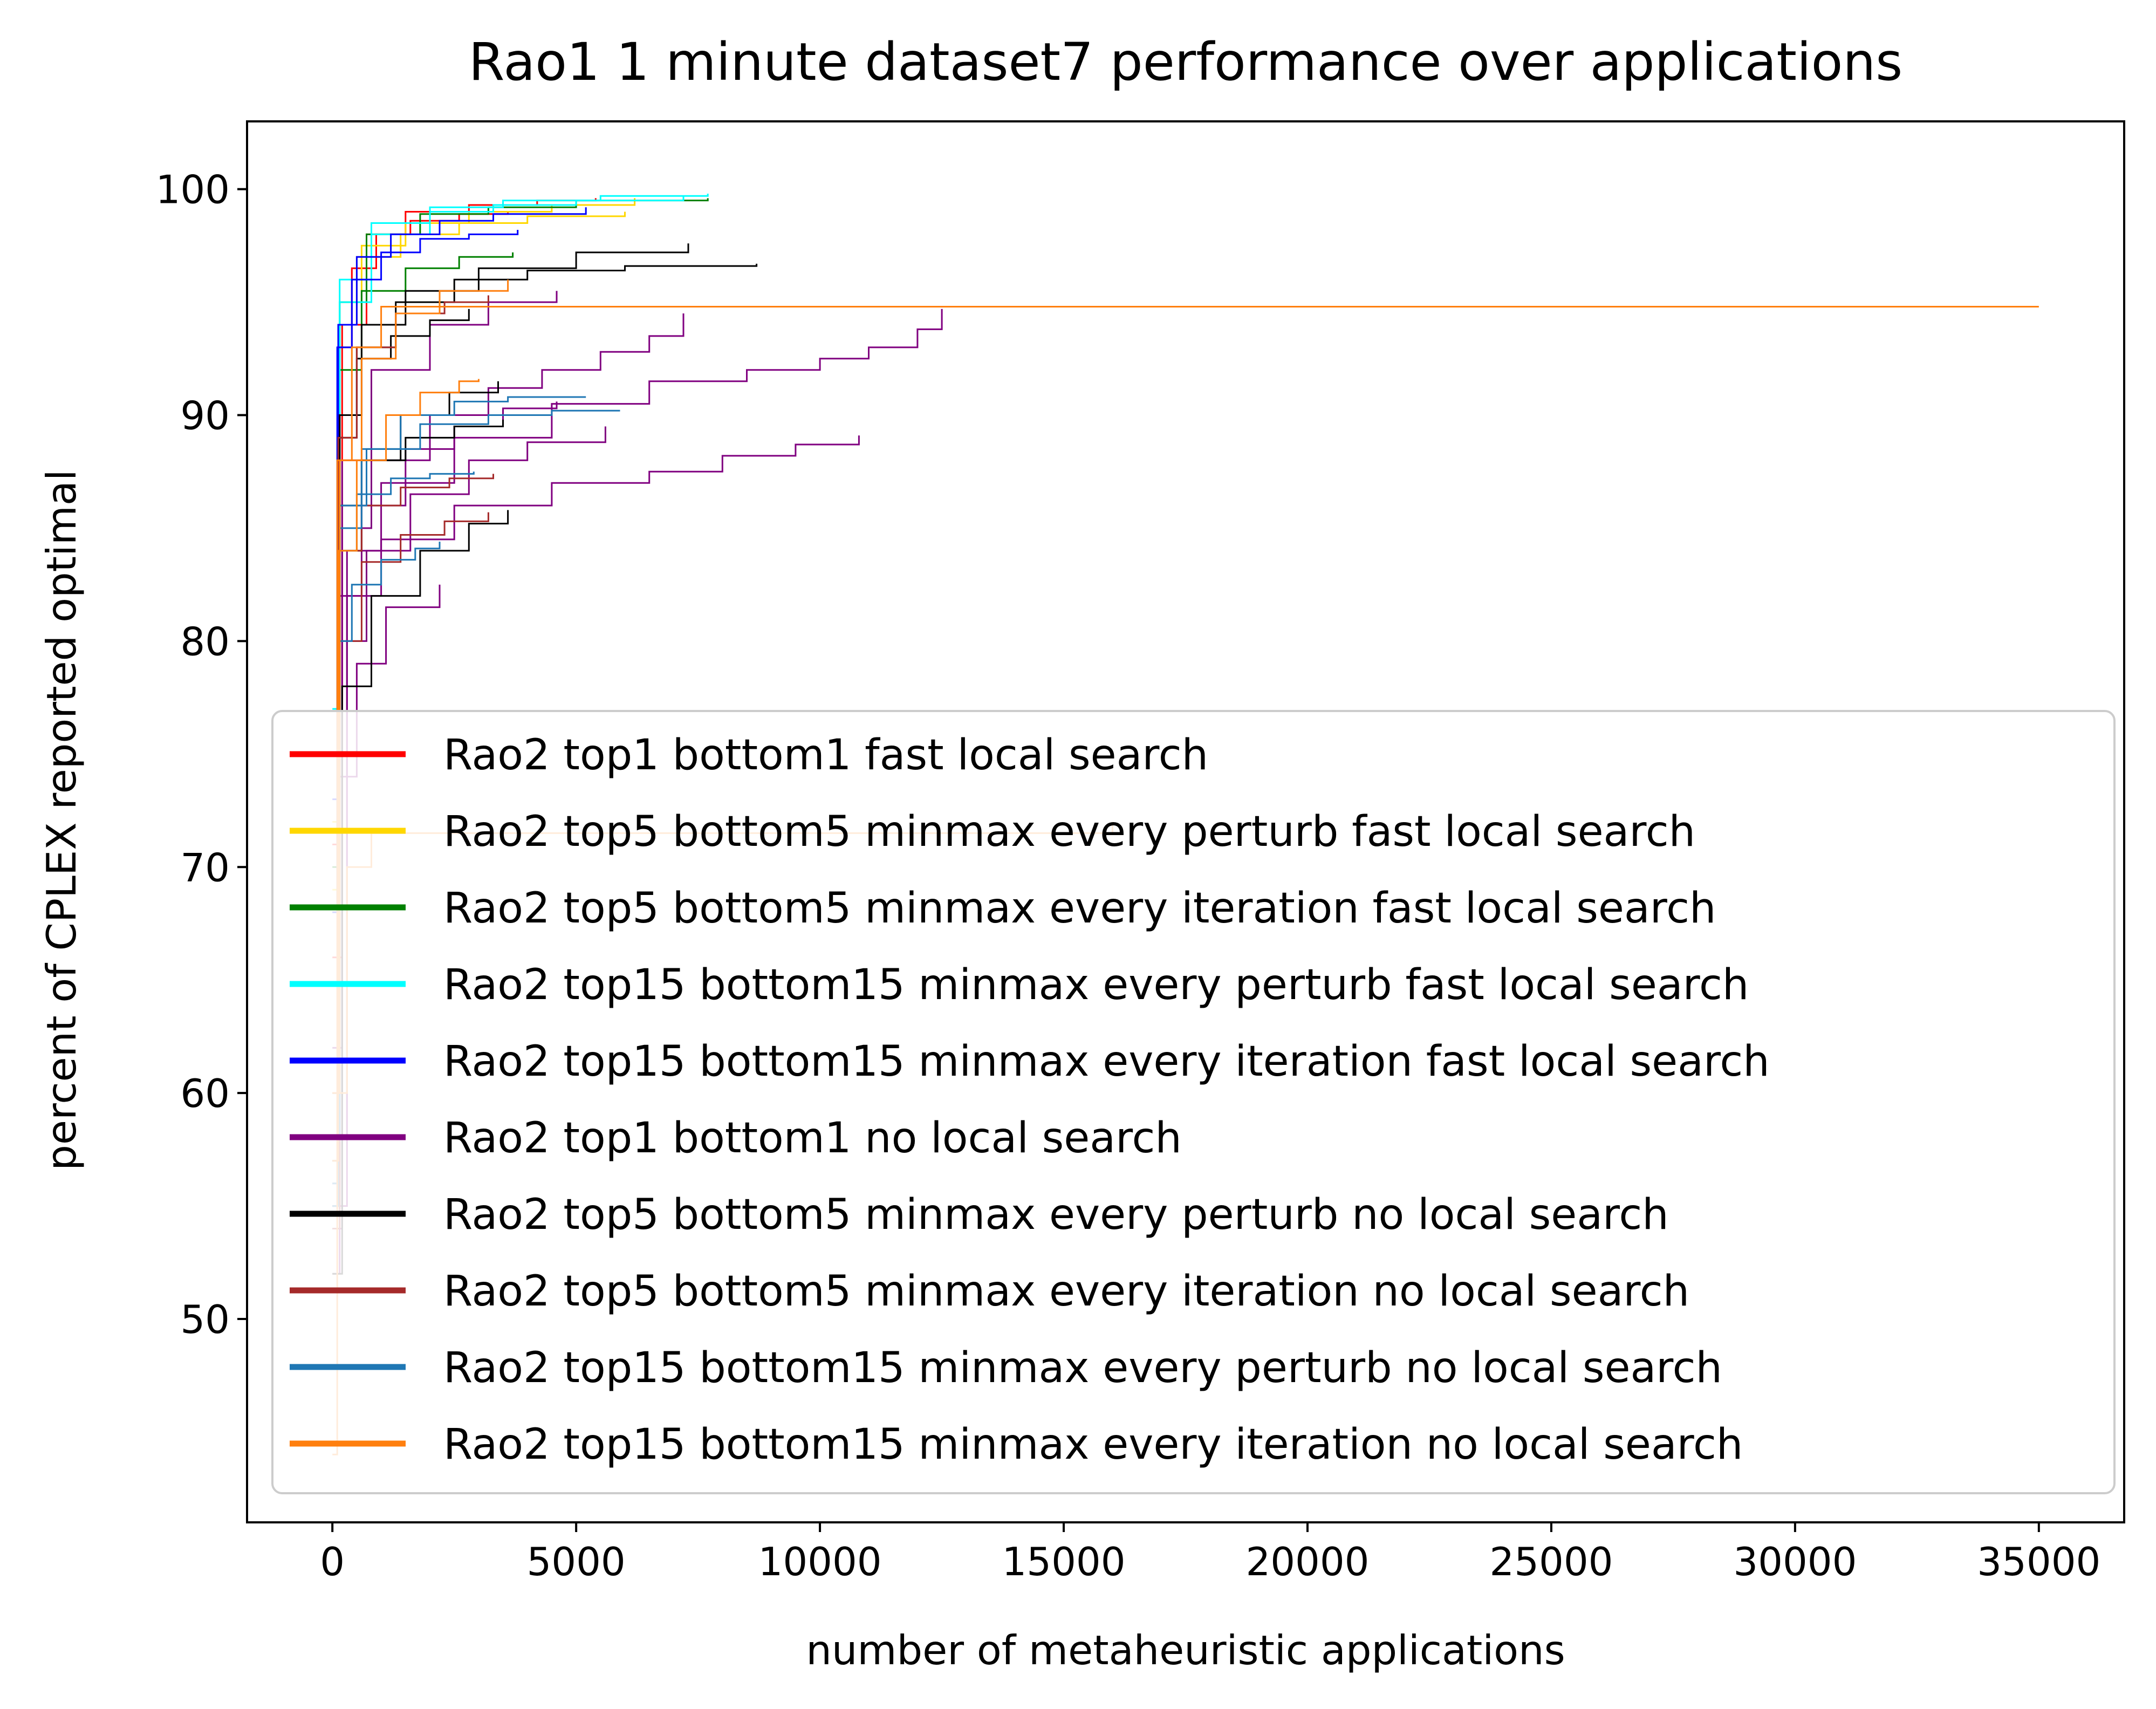 This screenshot has width=2156, height=1709. I want to click on x-tick-label: 30000, so click(1795, 1561).